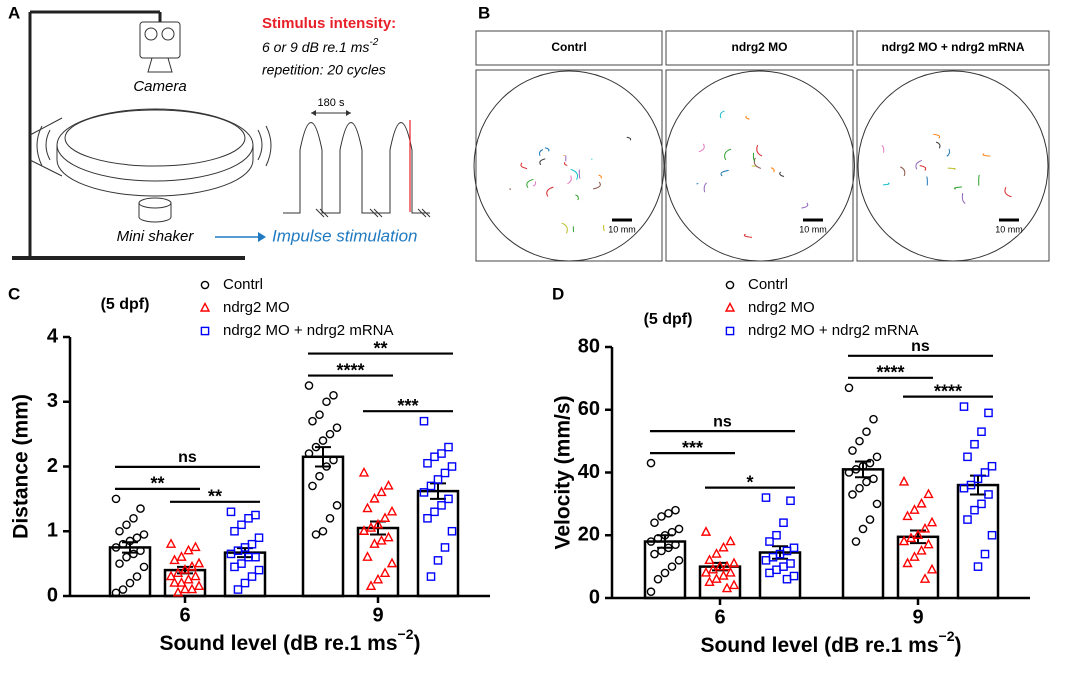  What do you see at coordinates (759, 48) in the screenshot?
I see `header-box` at bounding box center [759, 48].